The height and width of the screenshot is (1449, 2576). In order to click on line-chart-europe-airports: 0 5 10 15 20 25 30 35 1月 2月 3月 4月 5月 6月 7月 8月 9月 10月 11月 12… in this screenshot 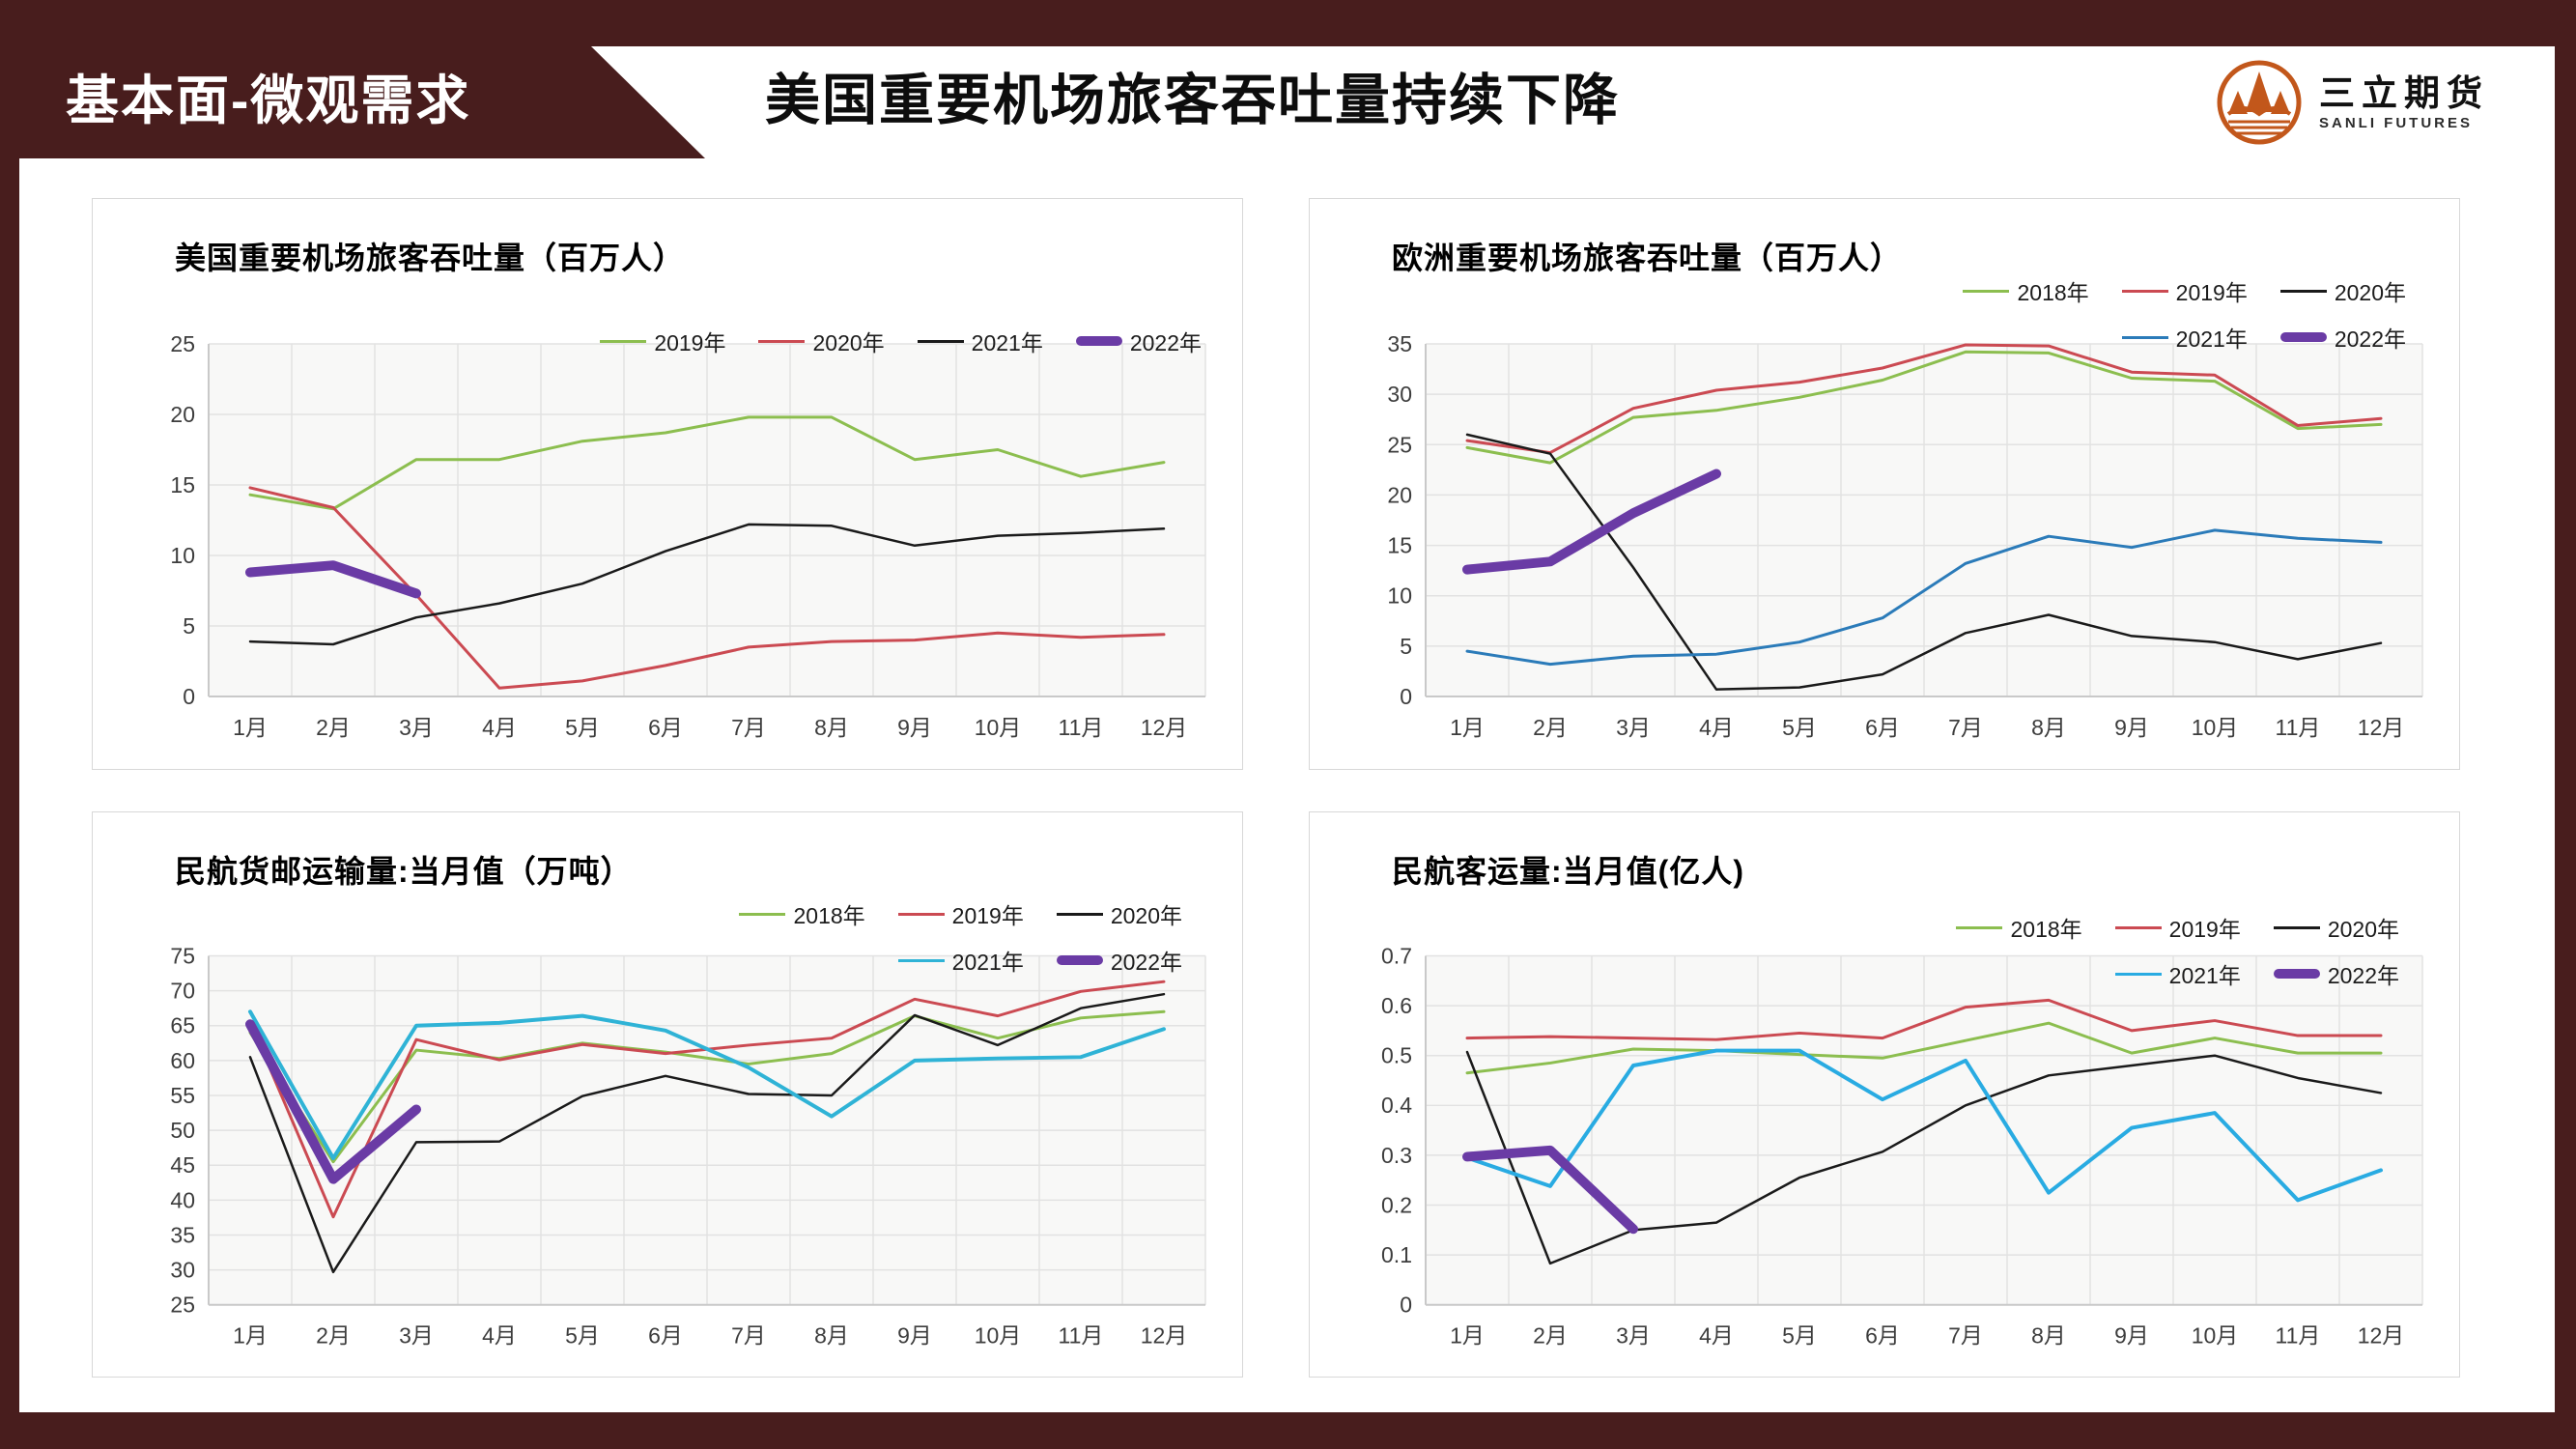, I will do `click(1905, 535)`.